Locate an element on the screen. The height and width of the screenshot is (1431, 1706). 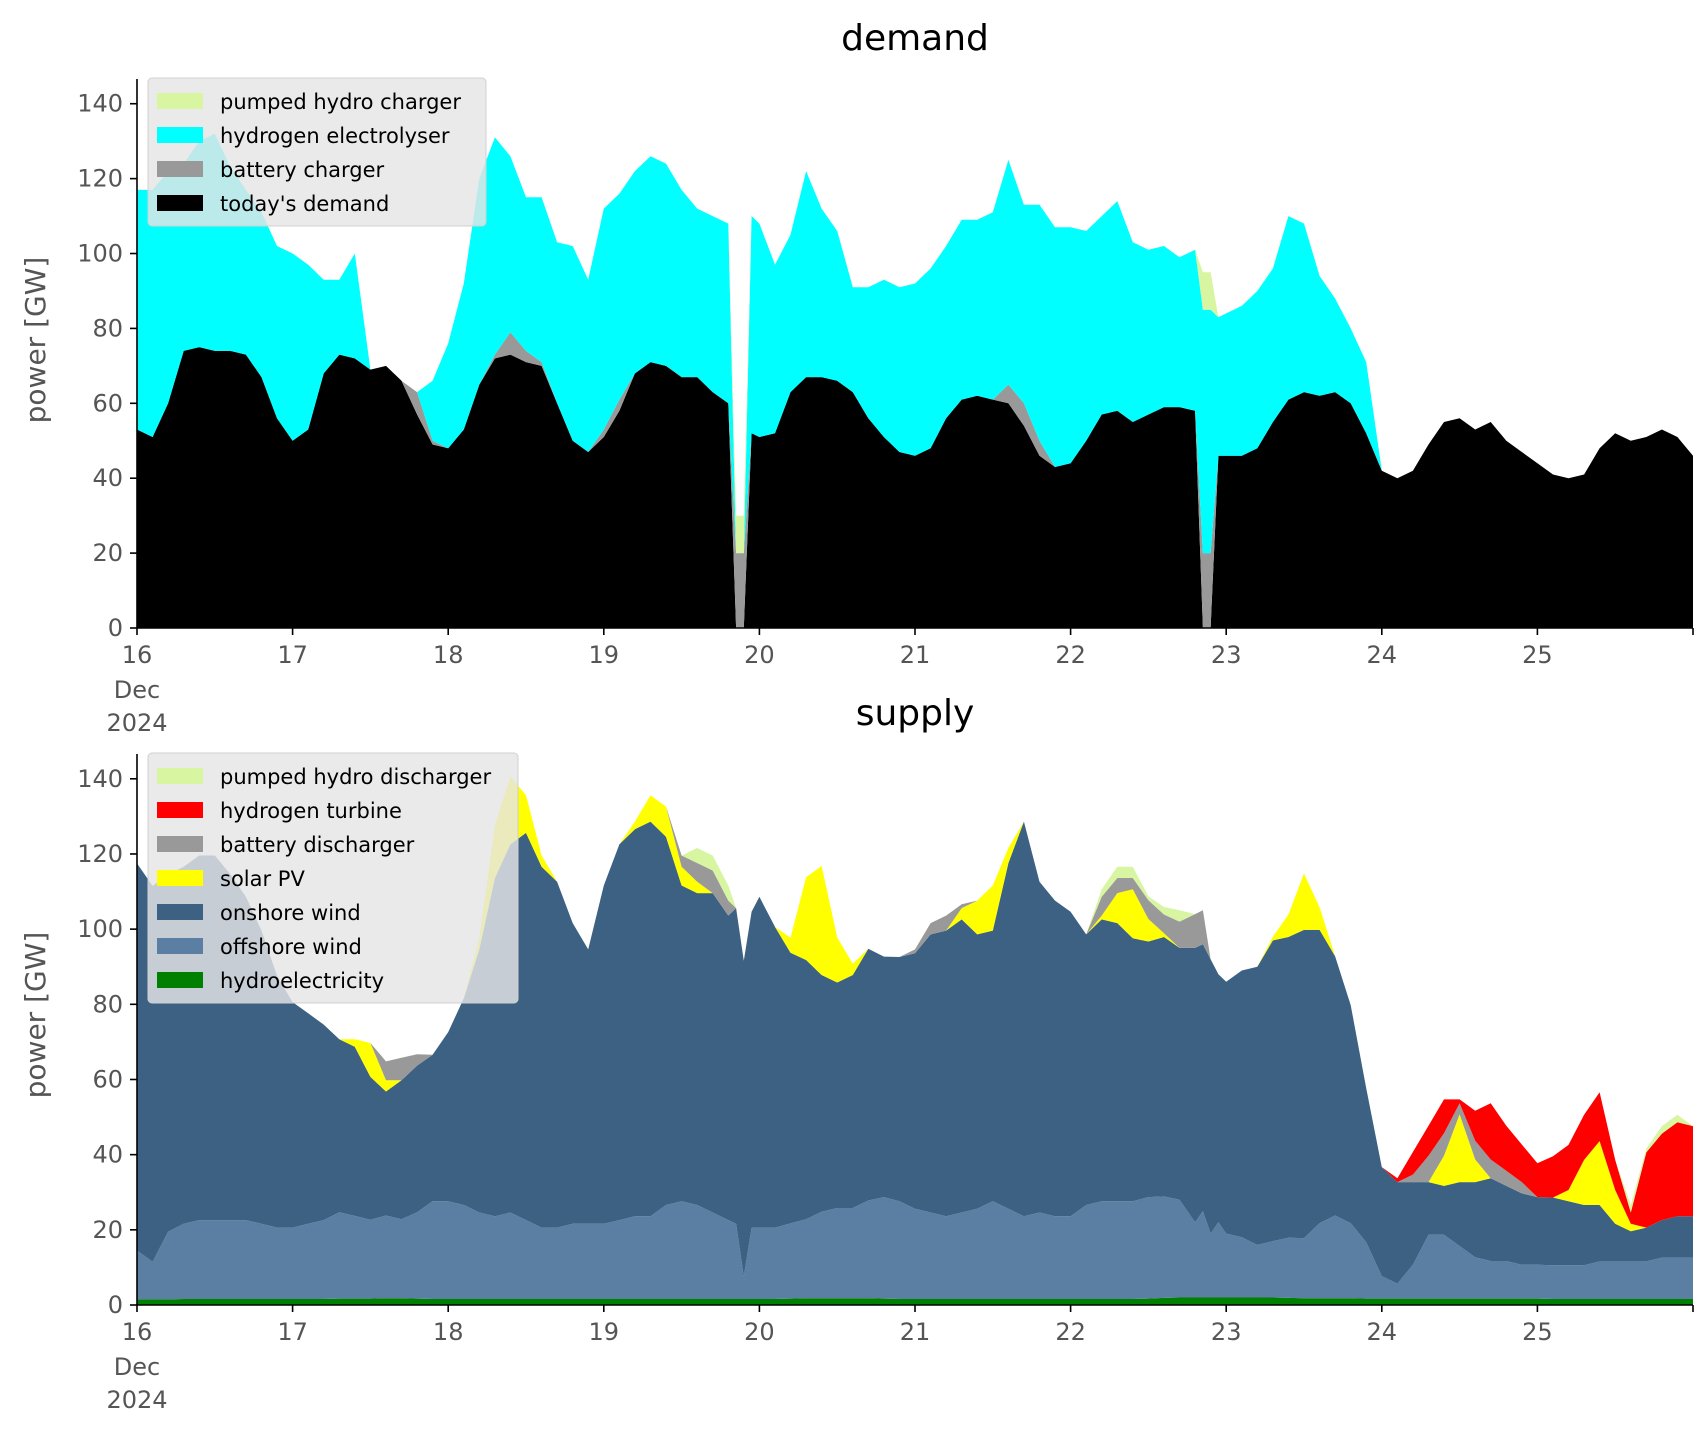
legend-label: offshore wind is located at coordinates (291, 947).